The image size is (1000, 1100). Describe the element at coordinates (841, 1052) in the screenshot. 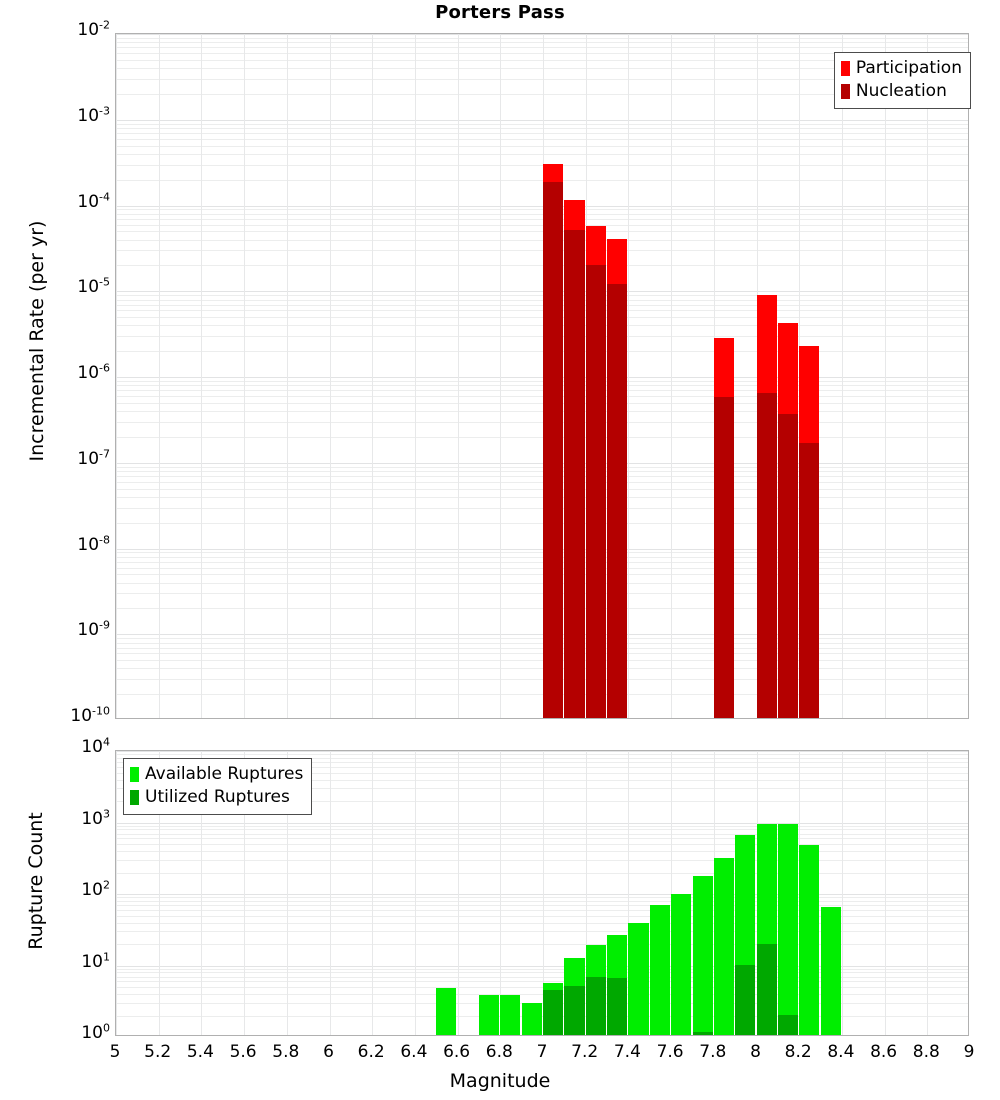

I see `x-tick-label: 8.4` at that location.